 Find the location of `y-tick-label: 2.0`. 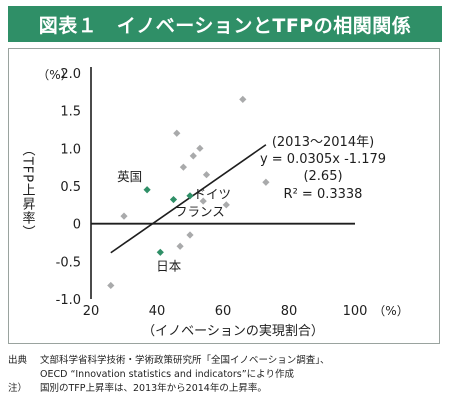

y-tick-label: 2.0 is located at coordinates (70, 74).